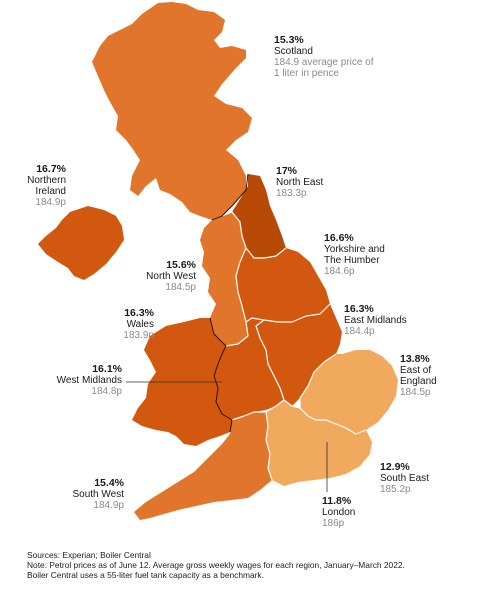  Describe the element at coordinates (50, 202) in the screenshot. I see `label-ni-price: 184.9p` at that location.